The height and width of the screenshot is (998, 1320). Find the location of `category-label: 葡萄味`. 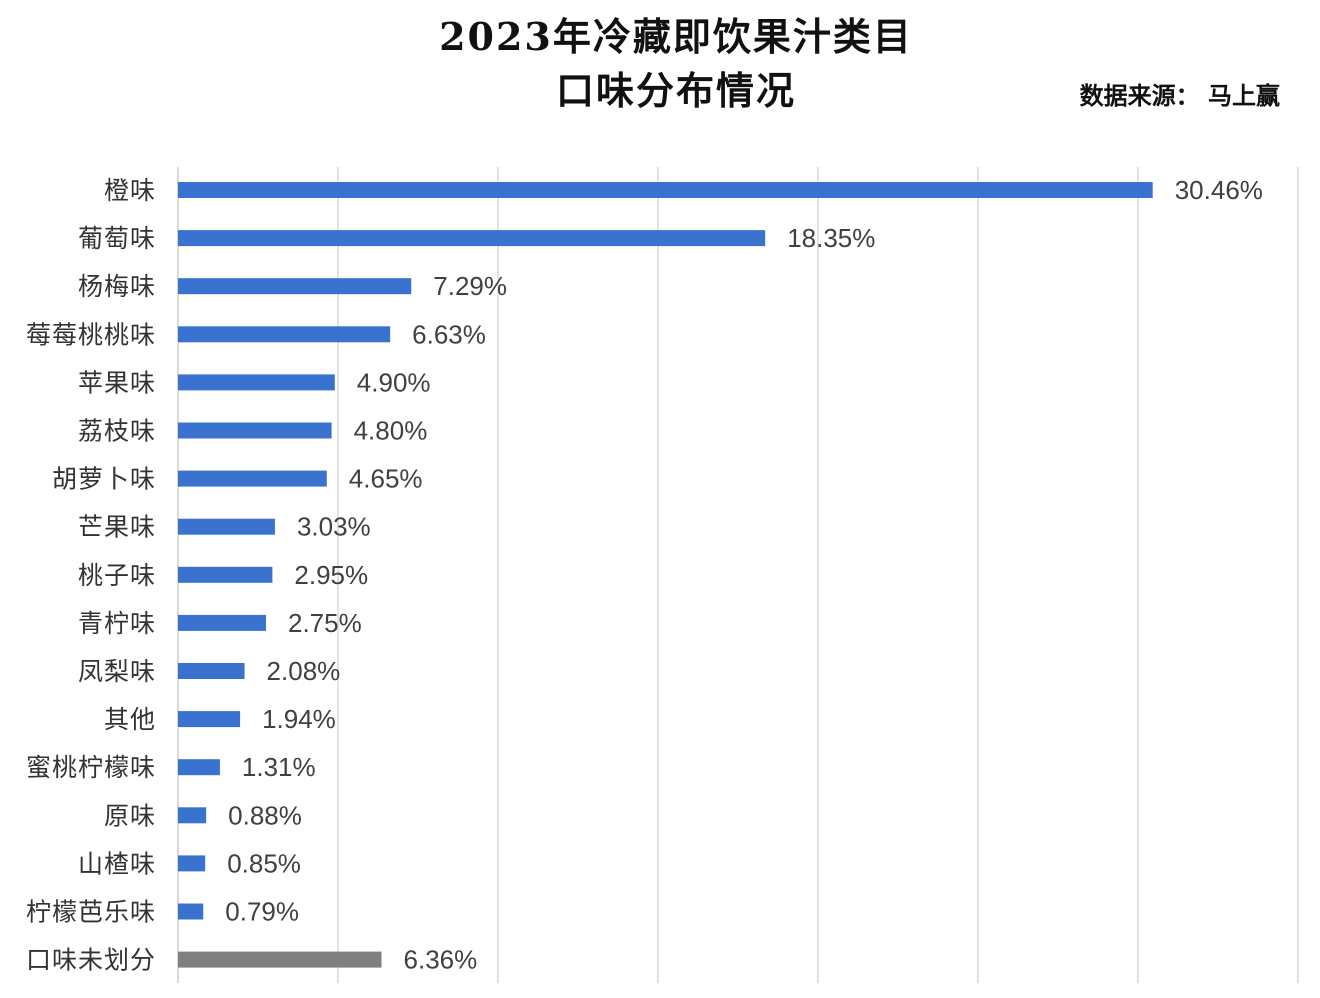

category-label: 葡萄味 is located at coordinates (117, 238).